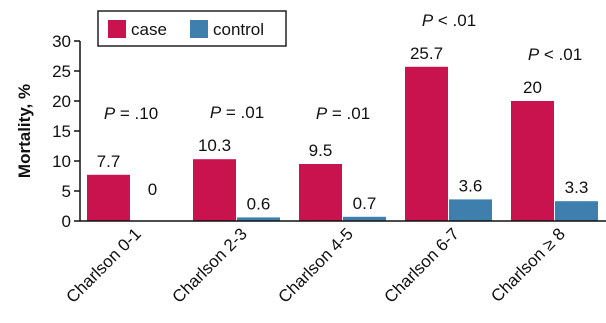 The width and height of the screenshot is (606, 323). What do you see at coordinates (149, 29) in the screenshot?
I see `legend-label-case: case` at bounding box center [149, 29].